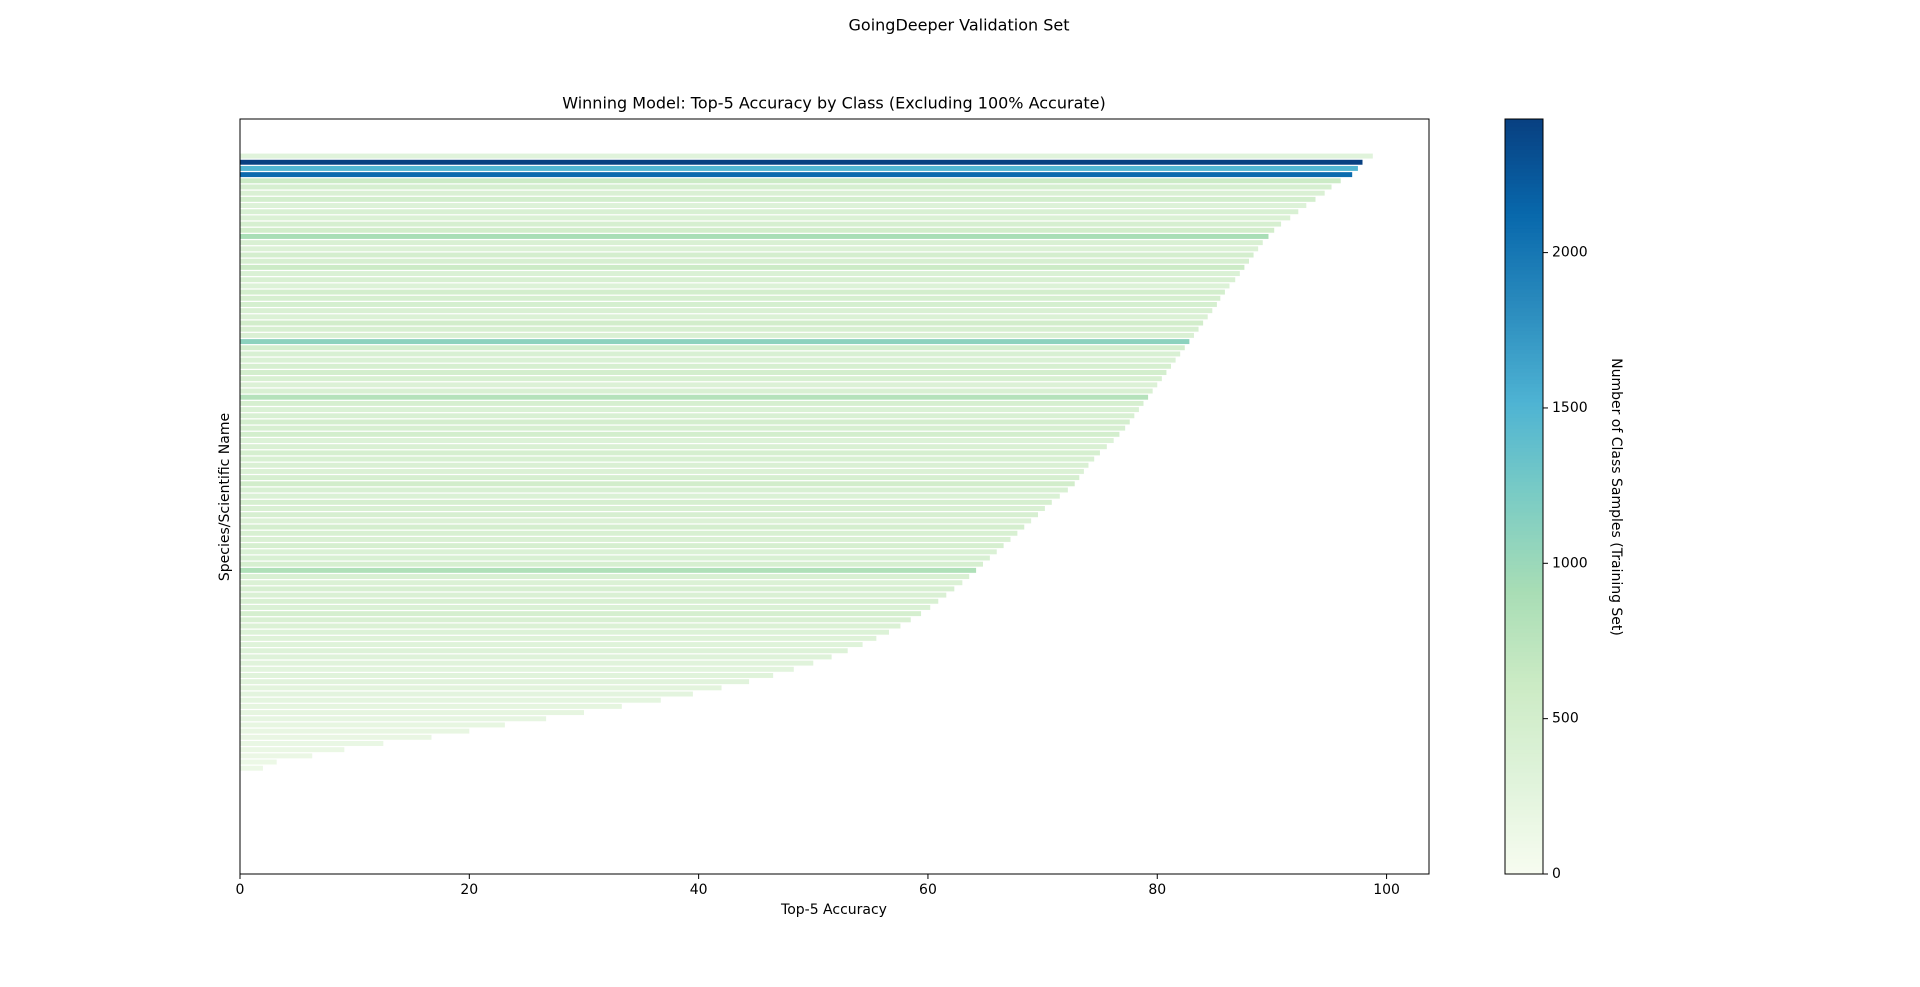 The width and height of the screenshot is (1920, 987). Describe the element at coordinates (1524, 496) in the screenshot. I see `colorbar-frame` at that location.